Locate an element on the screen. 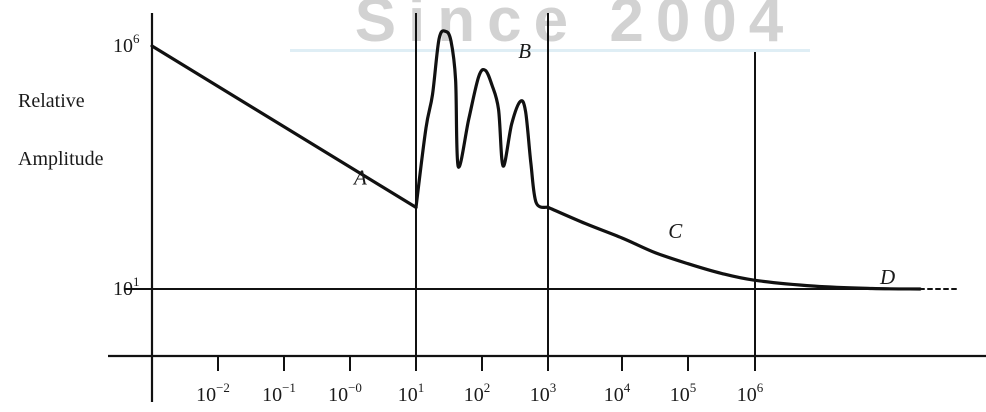 The height and width of the screenshot is (412, 986). region-label-b: B is located at coordinates (524, 51).